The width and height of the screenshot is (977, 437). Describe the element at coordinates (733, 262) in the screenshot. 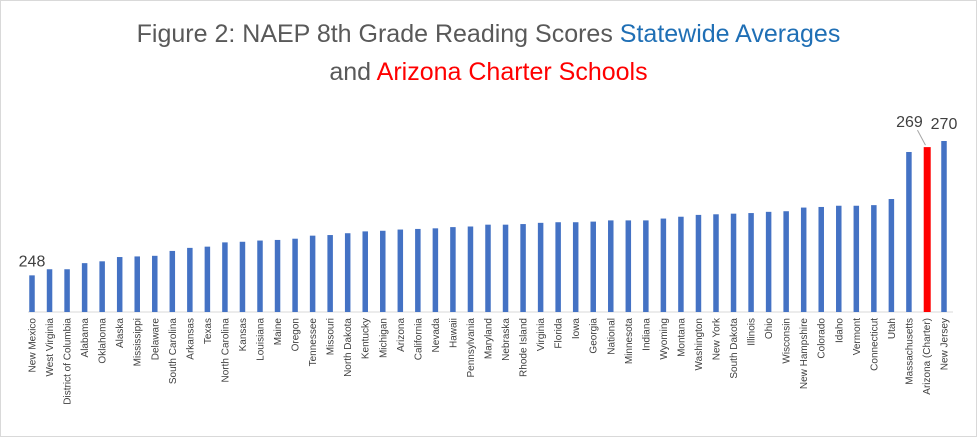

I see `bar-south-dakota` at that location.